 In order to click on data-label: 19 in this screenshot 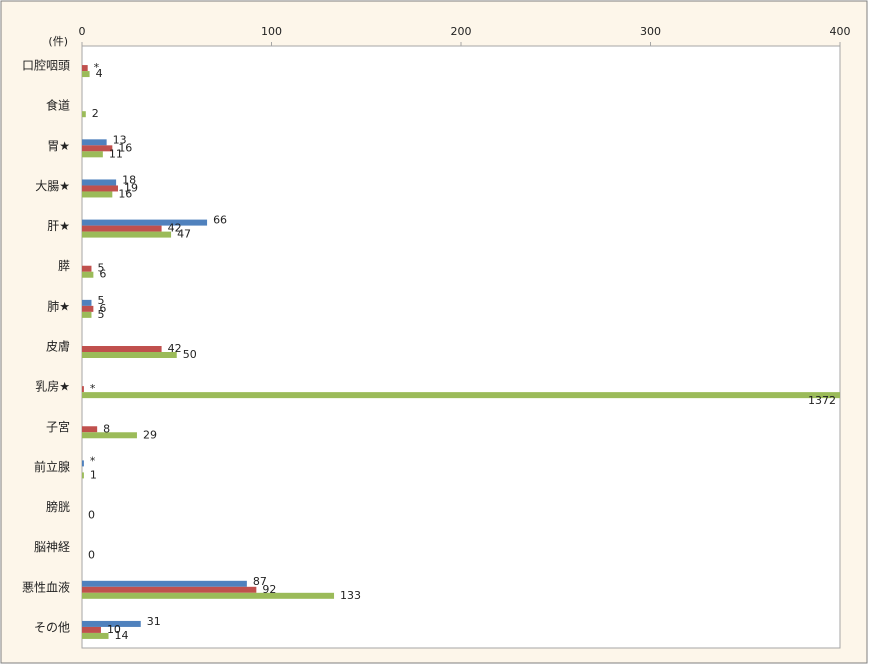, I will do `click(131, 187)`.